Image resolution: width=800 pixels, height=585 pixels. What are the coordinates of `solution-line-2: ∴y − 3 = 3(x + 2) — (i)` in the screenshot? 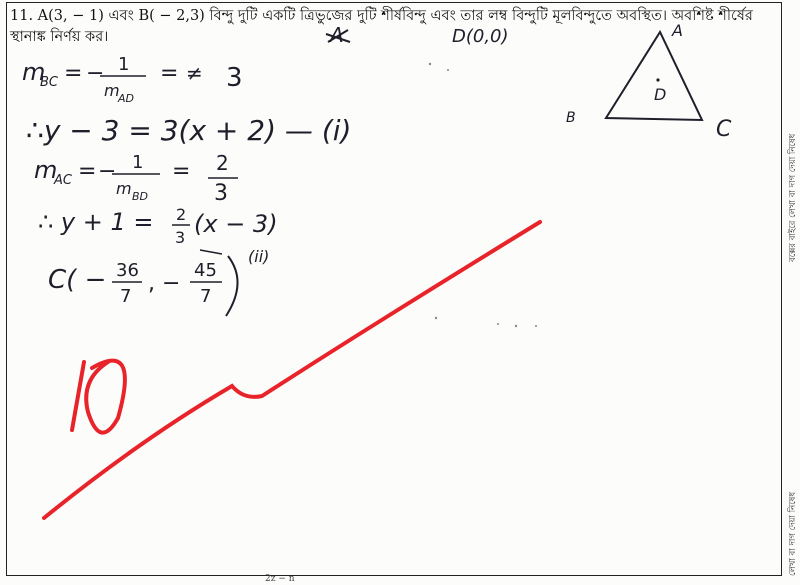 It's located at (188, 130).